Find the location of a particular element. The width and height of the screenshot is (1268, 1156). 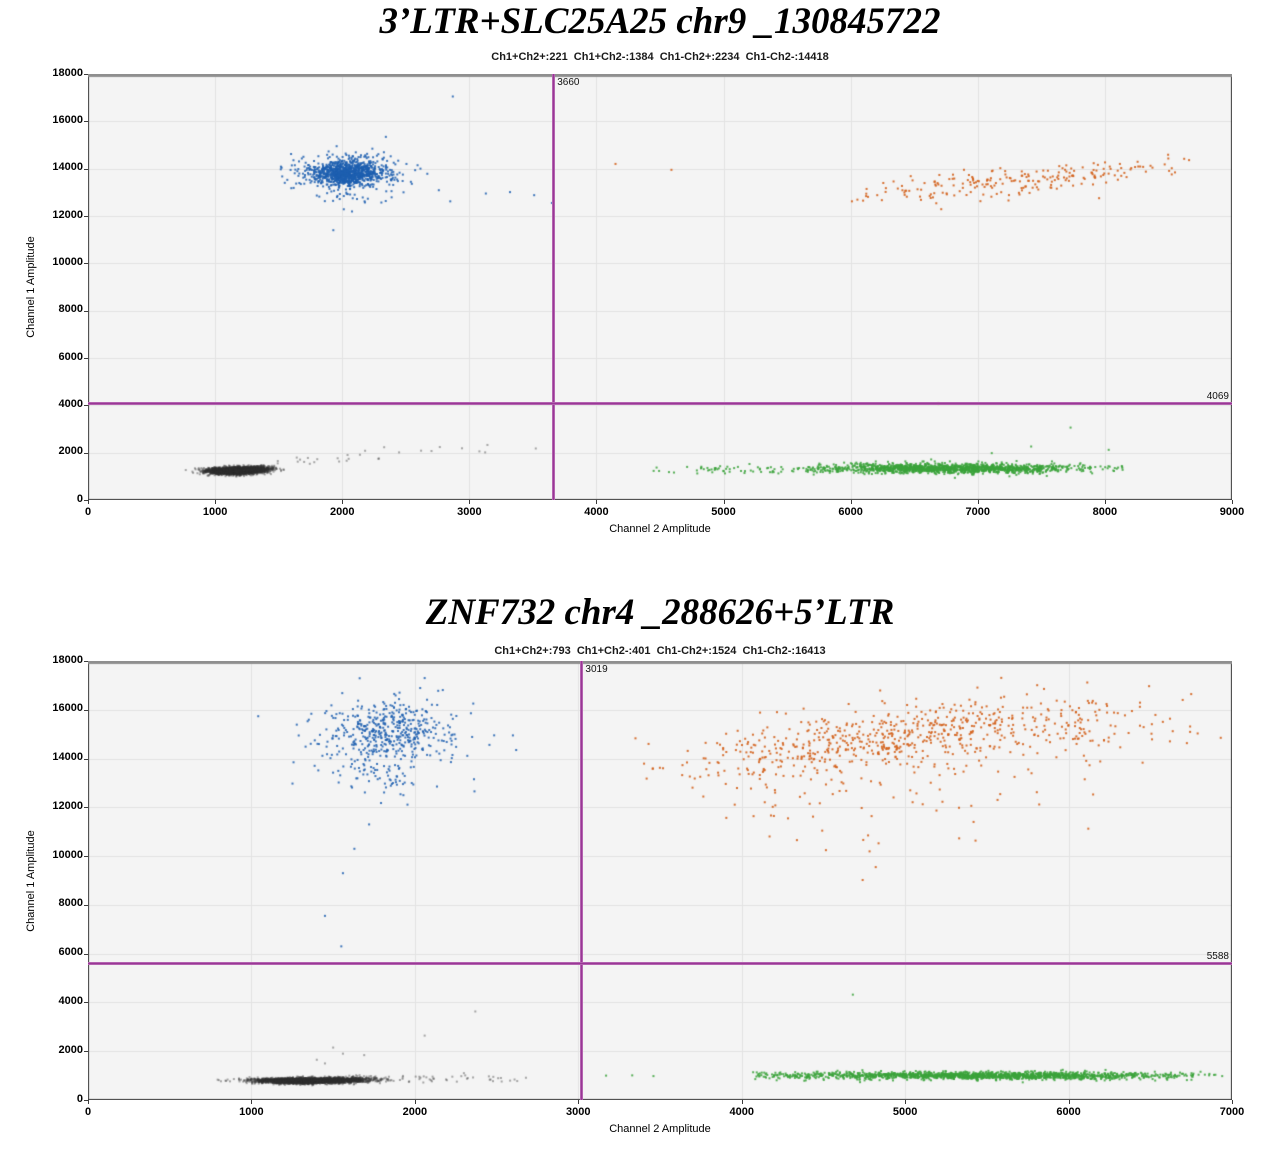

chart-title: 3’LTR+SLC25A25 chr9 _130845722 is located at coordinates (660, 21).